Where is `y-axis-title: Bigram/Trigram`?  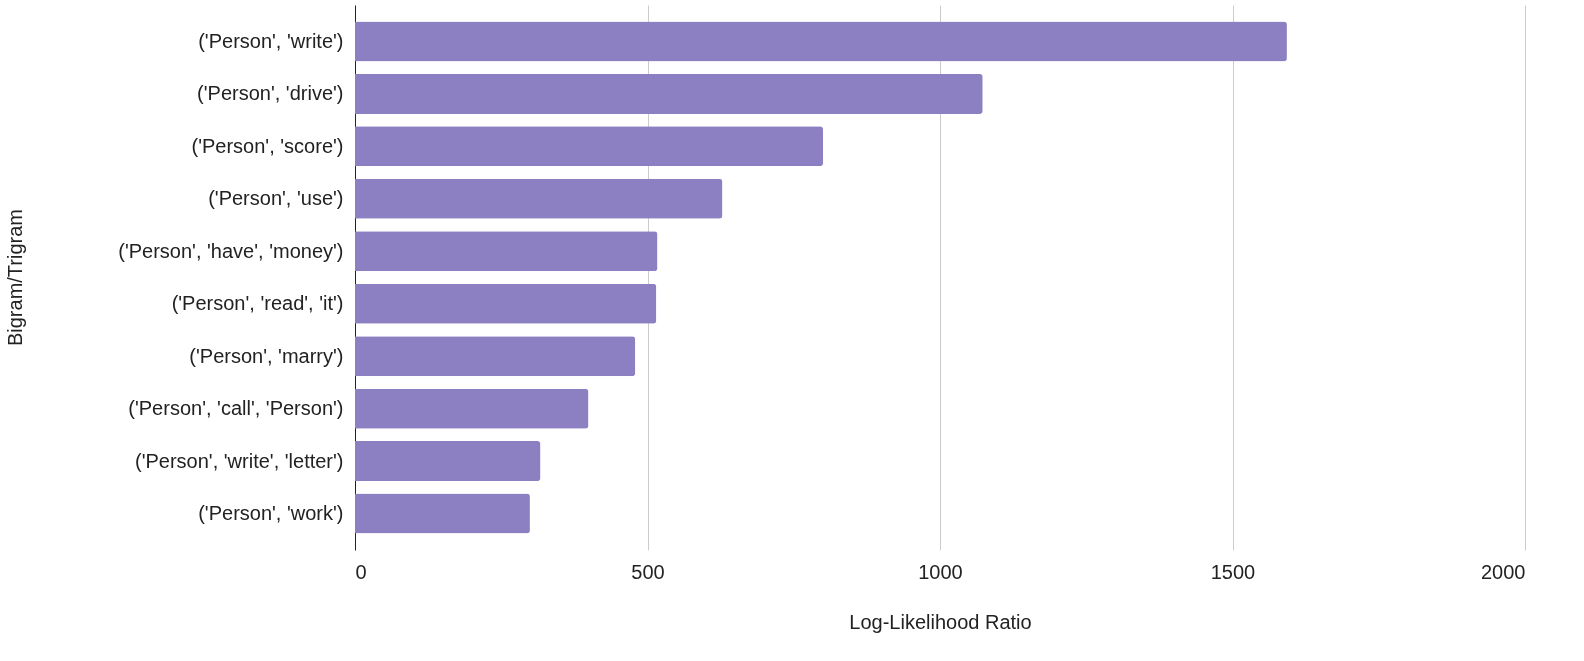 y-axis-title: Bigram/Trigram is located at coordinates (14, 277).